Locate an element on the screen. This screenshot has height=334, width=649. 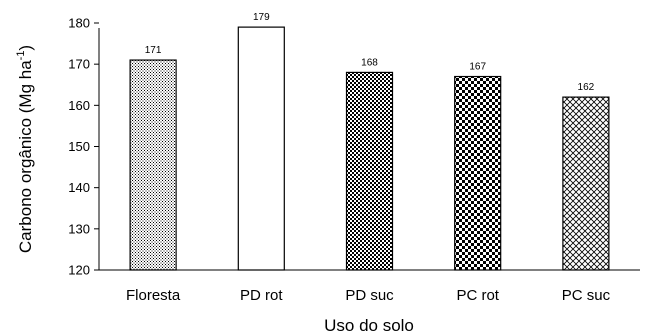
data-label: 179 is located at coordinates (261, 17).